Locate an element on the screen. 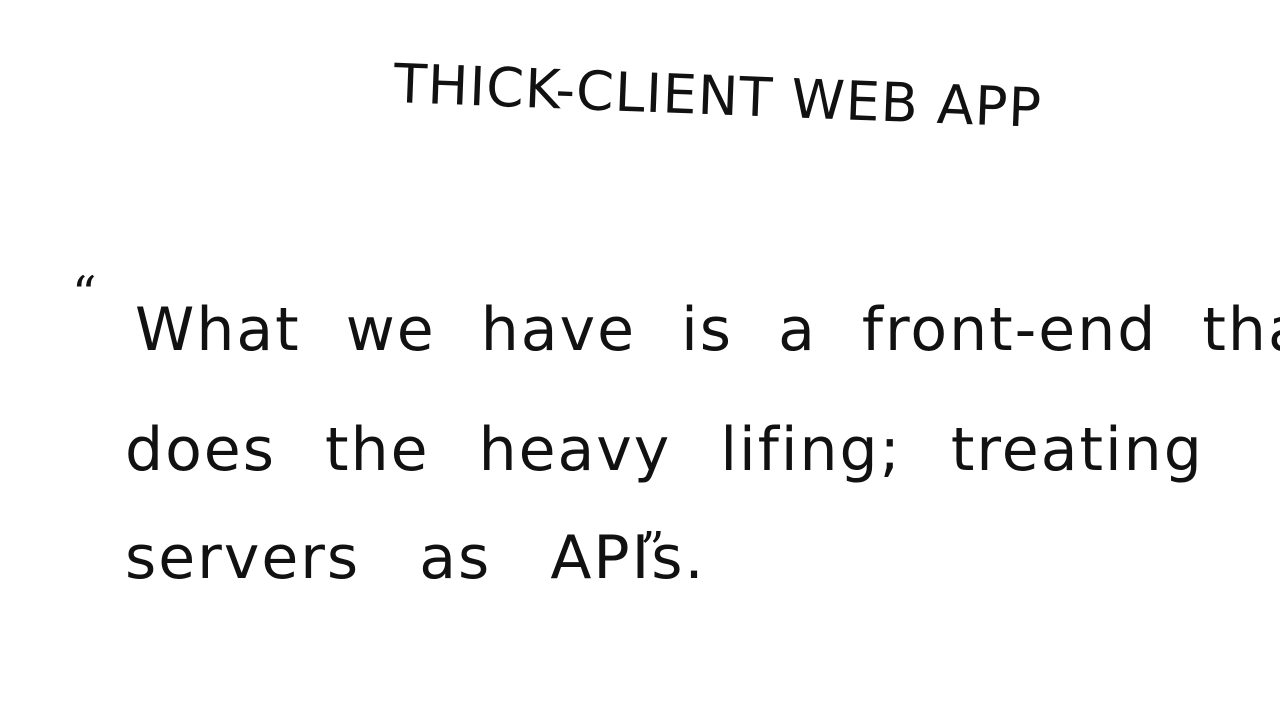  page-title: THICK-CLIENT WEB APP is located at coordinates (718, 96).